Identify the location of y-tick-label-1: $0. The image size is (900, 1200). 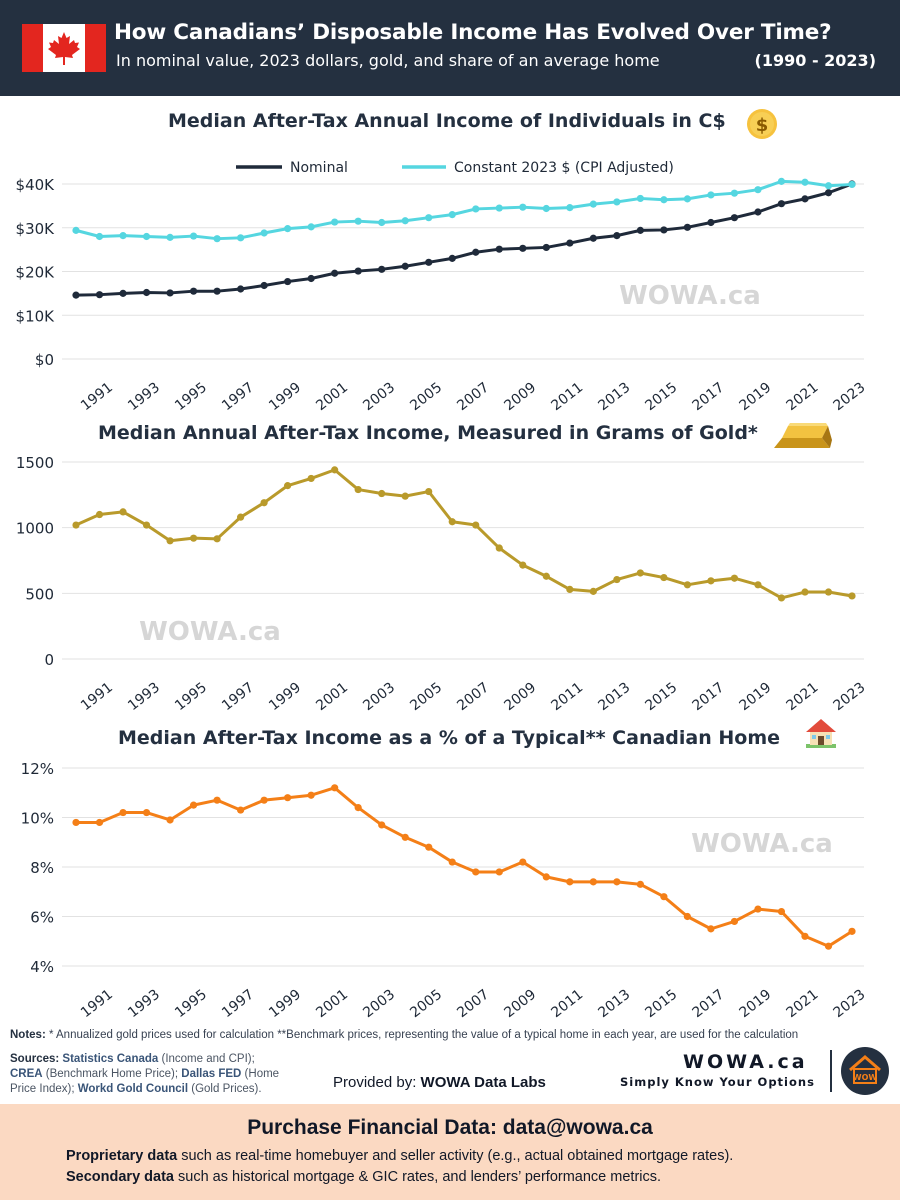
(44, 360).